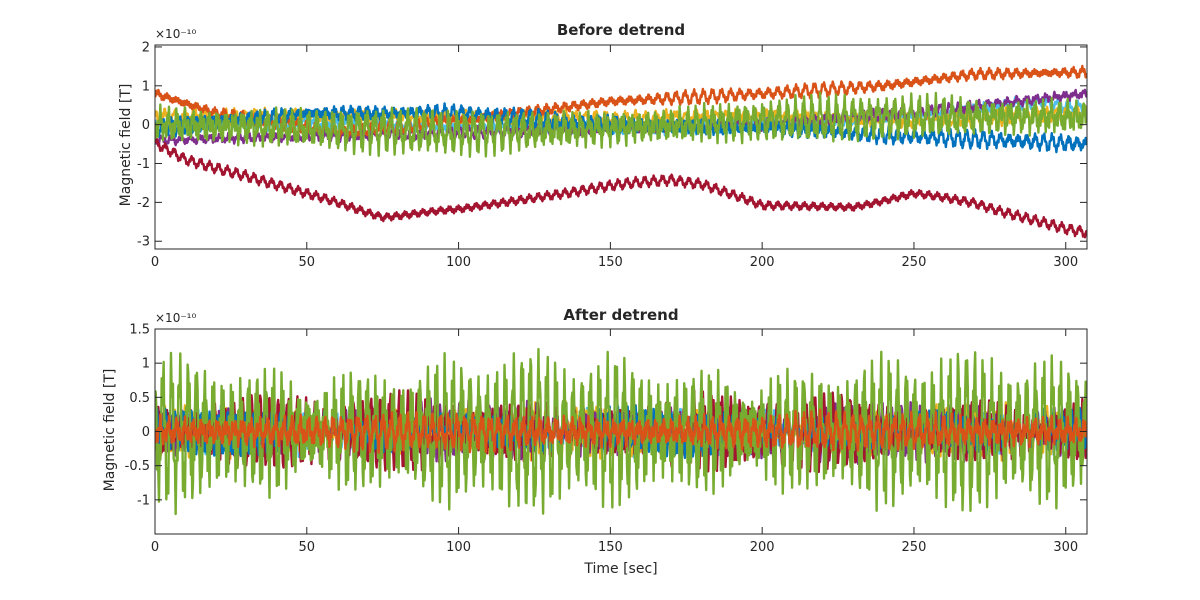 This screenshot has height=600, width=1200. What do you see at coordinates (146, 47) in the screenshot?
I see `y-tick-label: 2` at bounding box center [146, 47].